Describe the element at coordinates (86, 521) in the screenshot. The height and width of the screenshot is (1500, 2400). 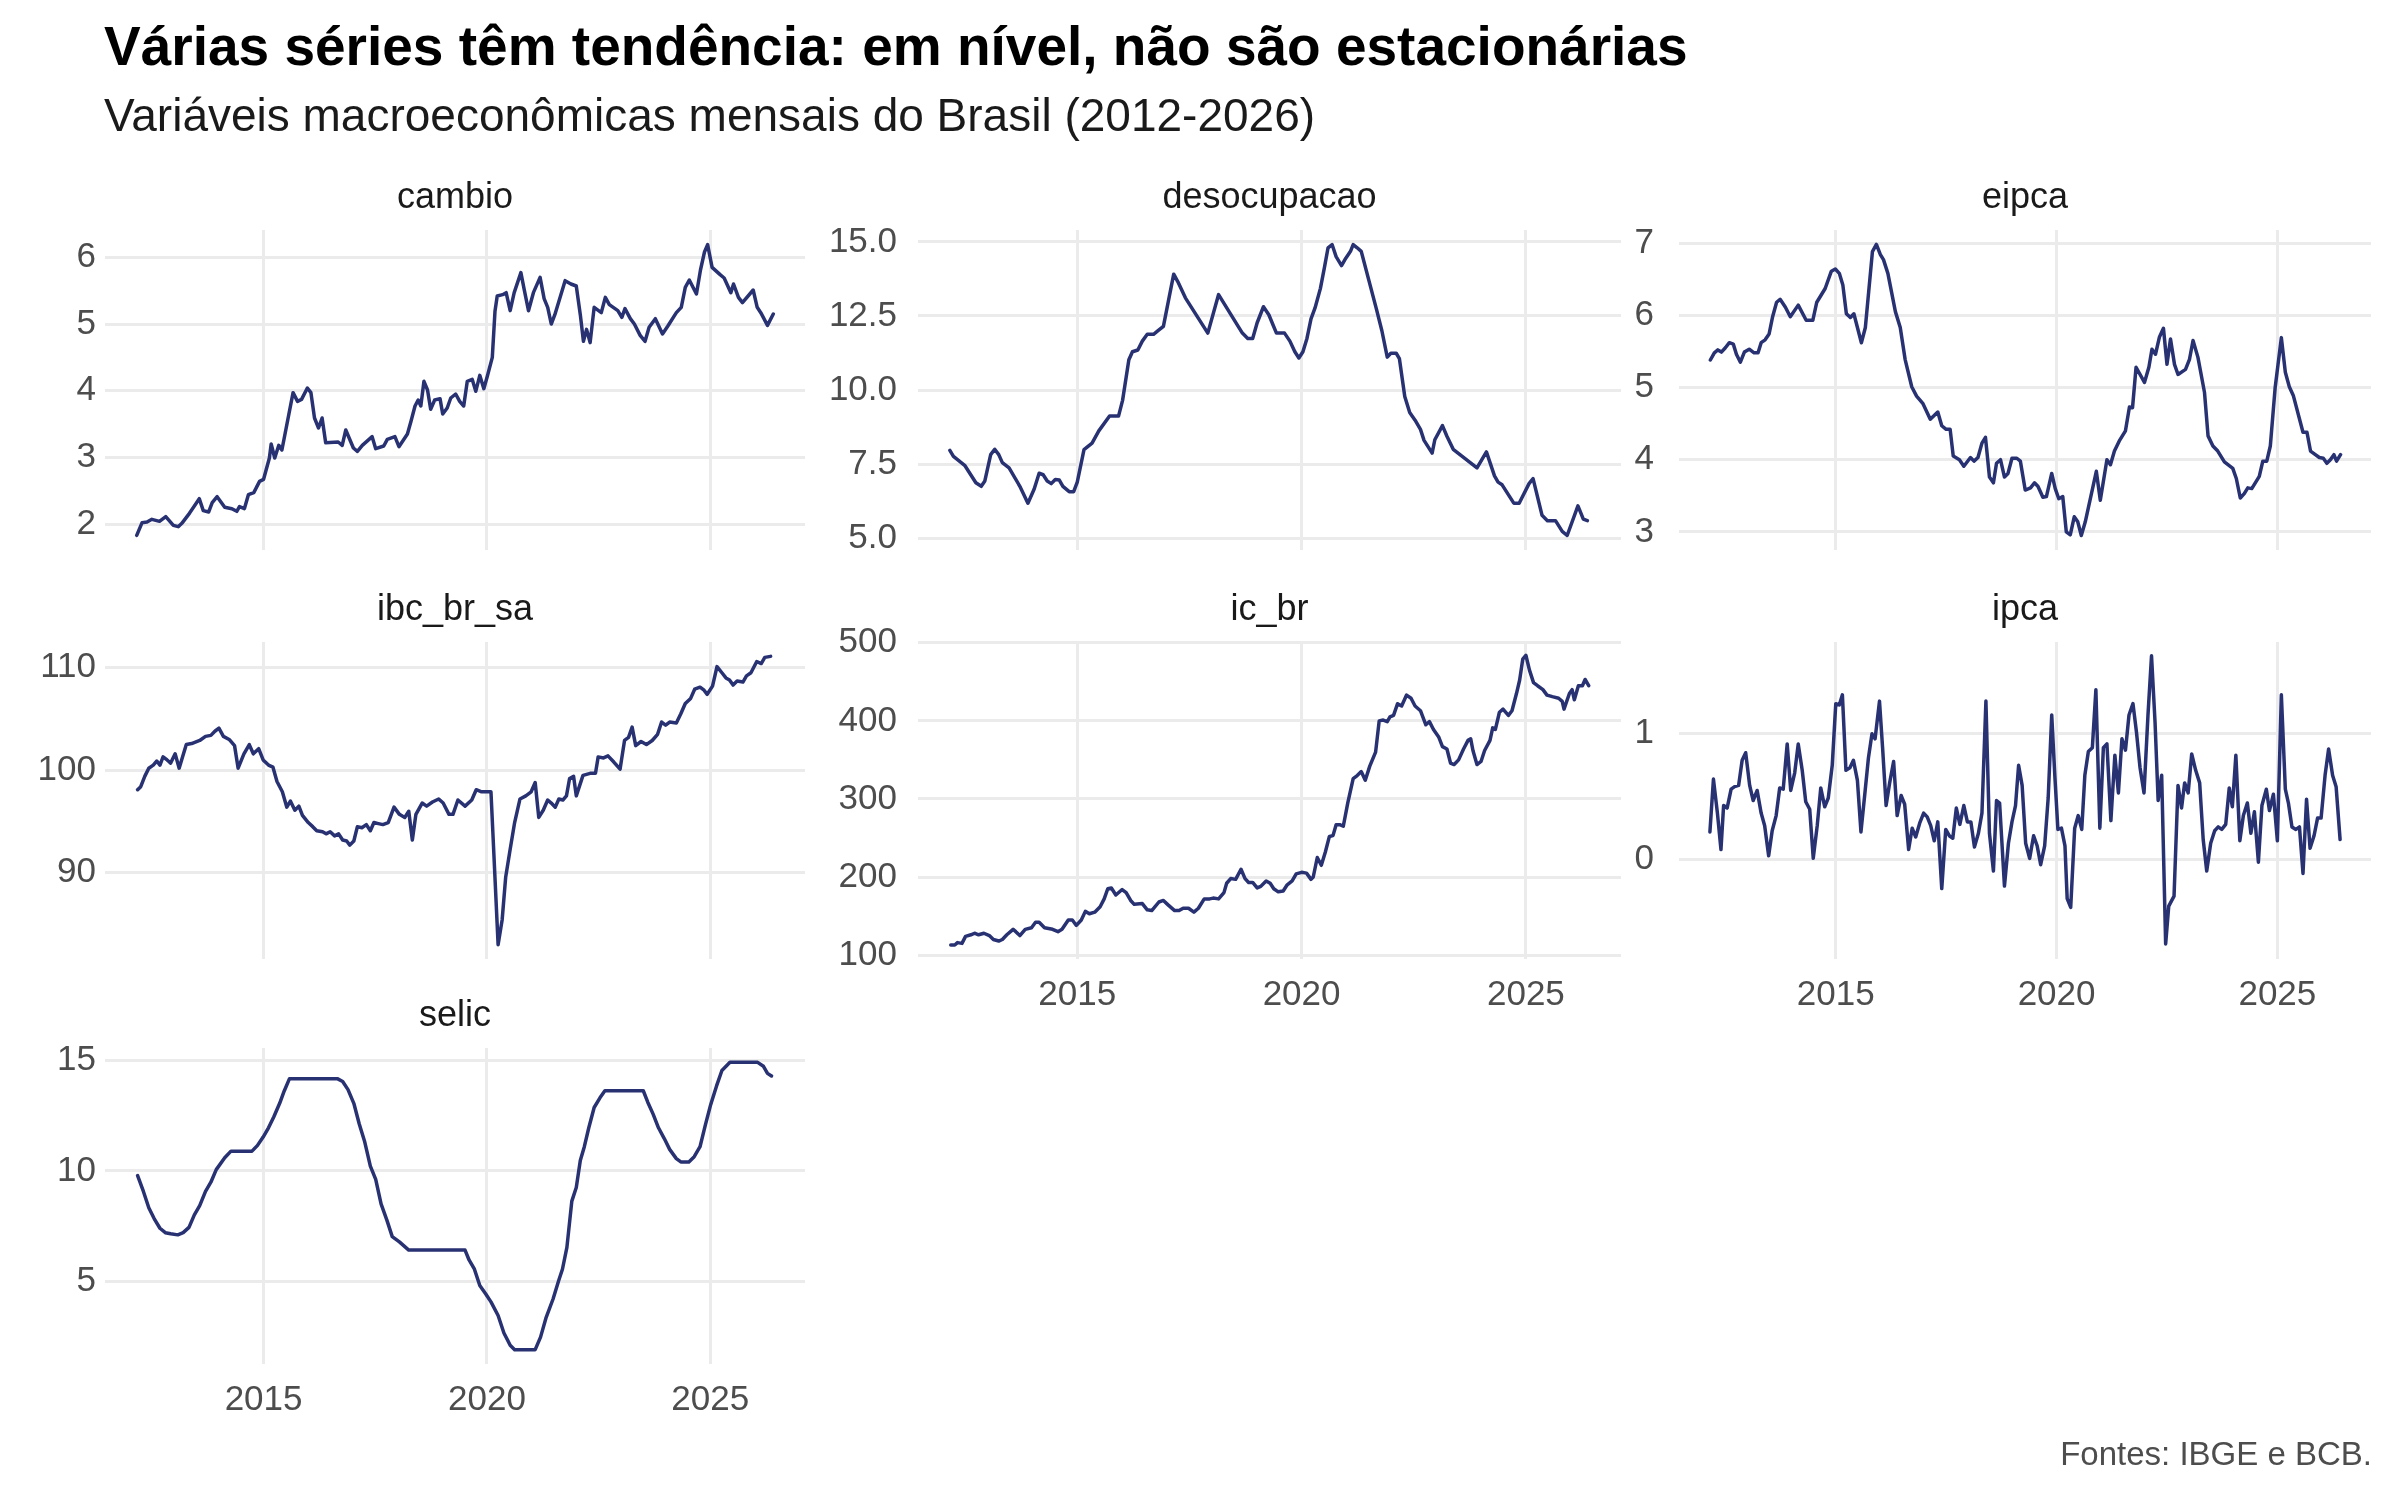
I see `y-tick-label: 2` at that location.